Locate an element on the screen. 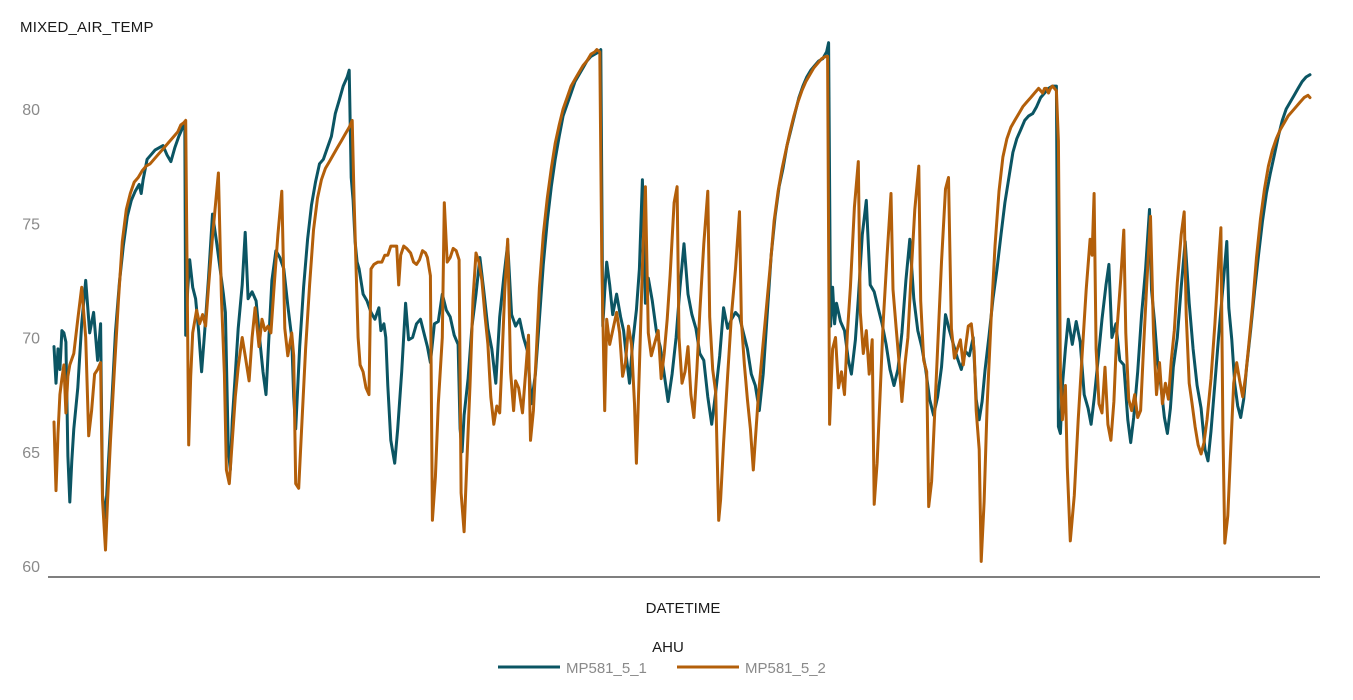 The width and height of the screenshot is (1353, 700). legend-title: AHU is located at coordinates (668, 647).